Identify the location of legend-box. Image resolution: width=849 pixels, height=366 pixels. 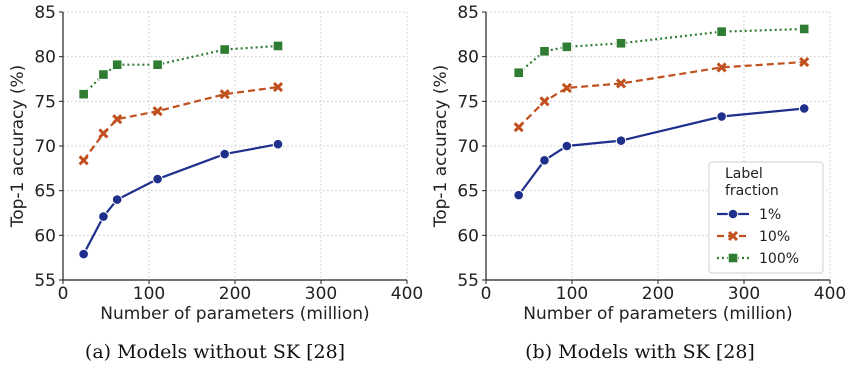
(766, 217).